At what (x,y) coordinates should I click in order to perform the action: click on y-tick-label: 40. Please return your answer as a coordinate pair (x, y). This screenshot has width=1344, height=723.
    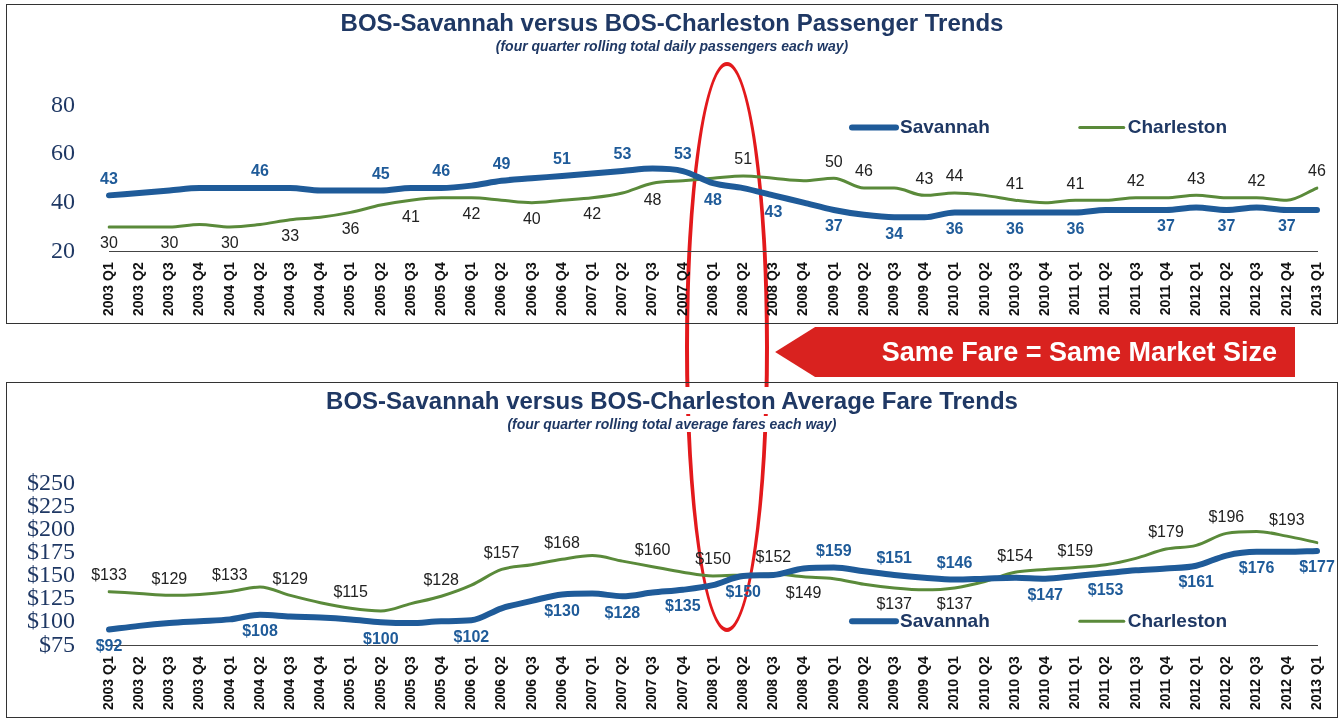
    Looking at the image, I should click on (63, 200).